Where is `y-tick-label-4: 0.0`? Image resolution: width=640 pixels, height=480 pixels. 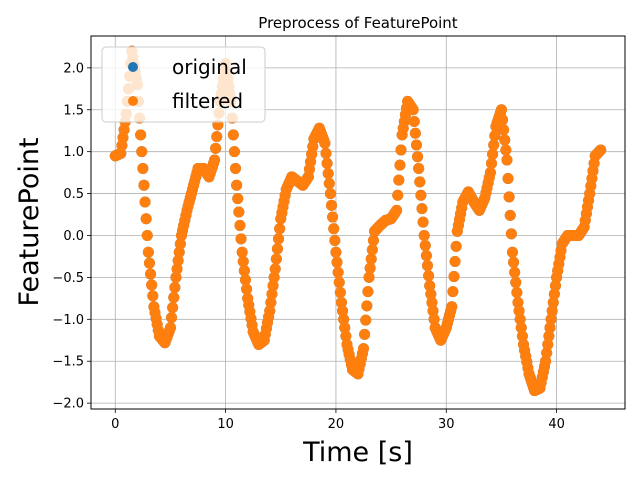 y-tick-label-4: 0.0 is located at coordinates (73, 236).